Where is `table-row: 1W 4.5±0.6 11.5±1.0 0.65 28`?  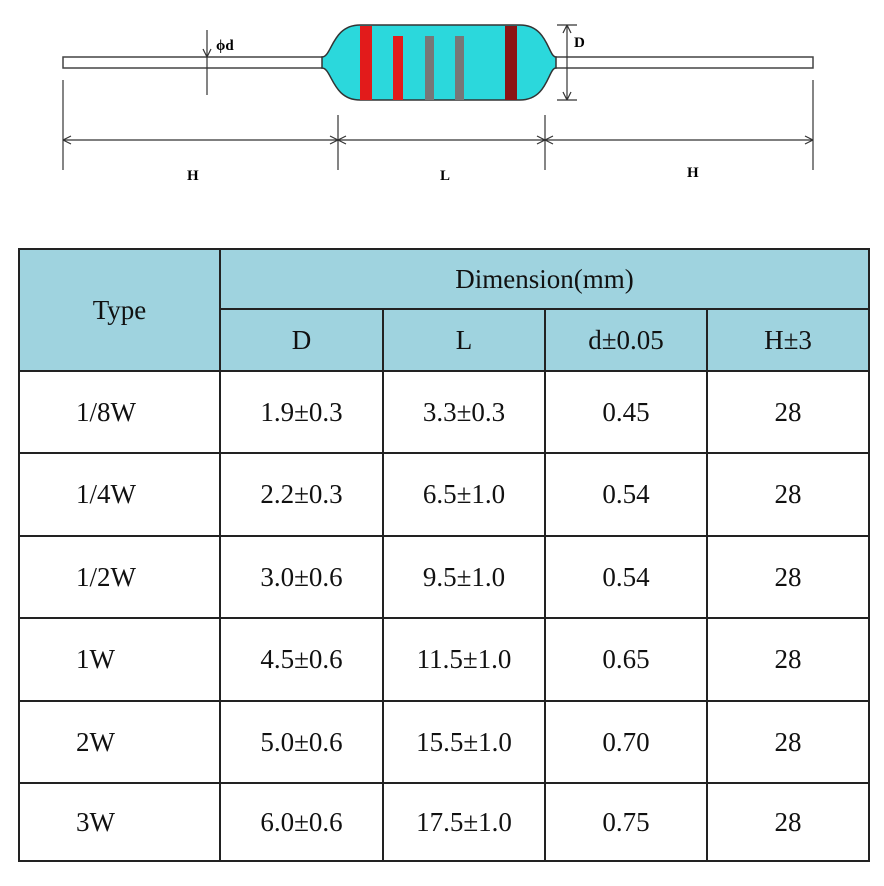 table-row: 1W 4.5±0.6 11.5±1.0 0.65 28 is located at coordinates (444, 659).